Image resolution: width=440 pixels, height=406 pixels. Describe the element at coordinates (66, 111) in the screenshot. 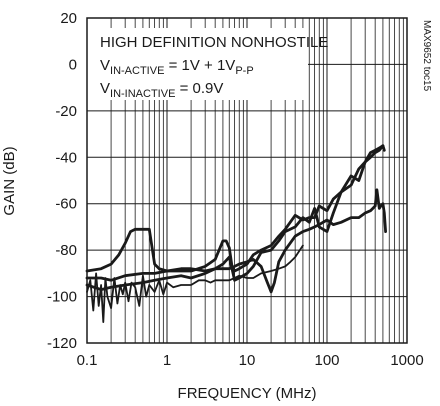

I see `y-tick-label: -20` at that location.